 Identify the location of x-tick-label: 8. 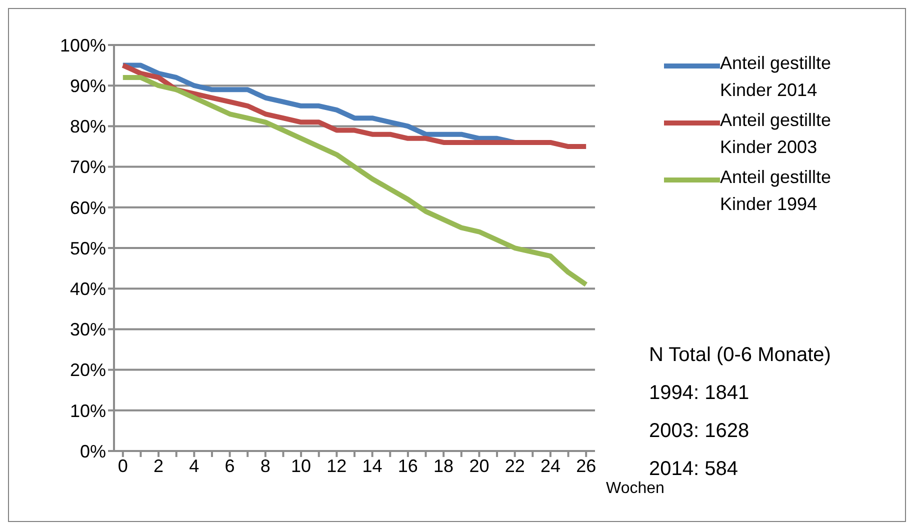
(265, 466).